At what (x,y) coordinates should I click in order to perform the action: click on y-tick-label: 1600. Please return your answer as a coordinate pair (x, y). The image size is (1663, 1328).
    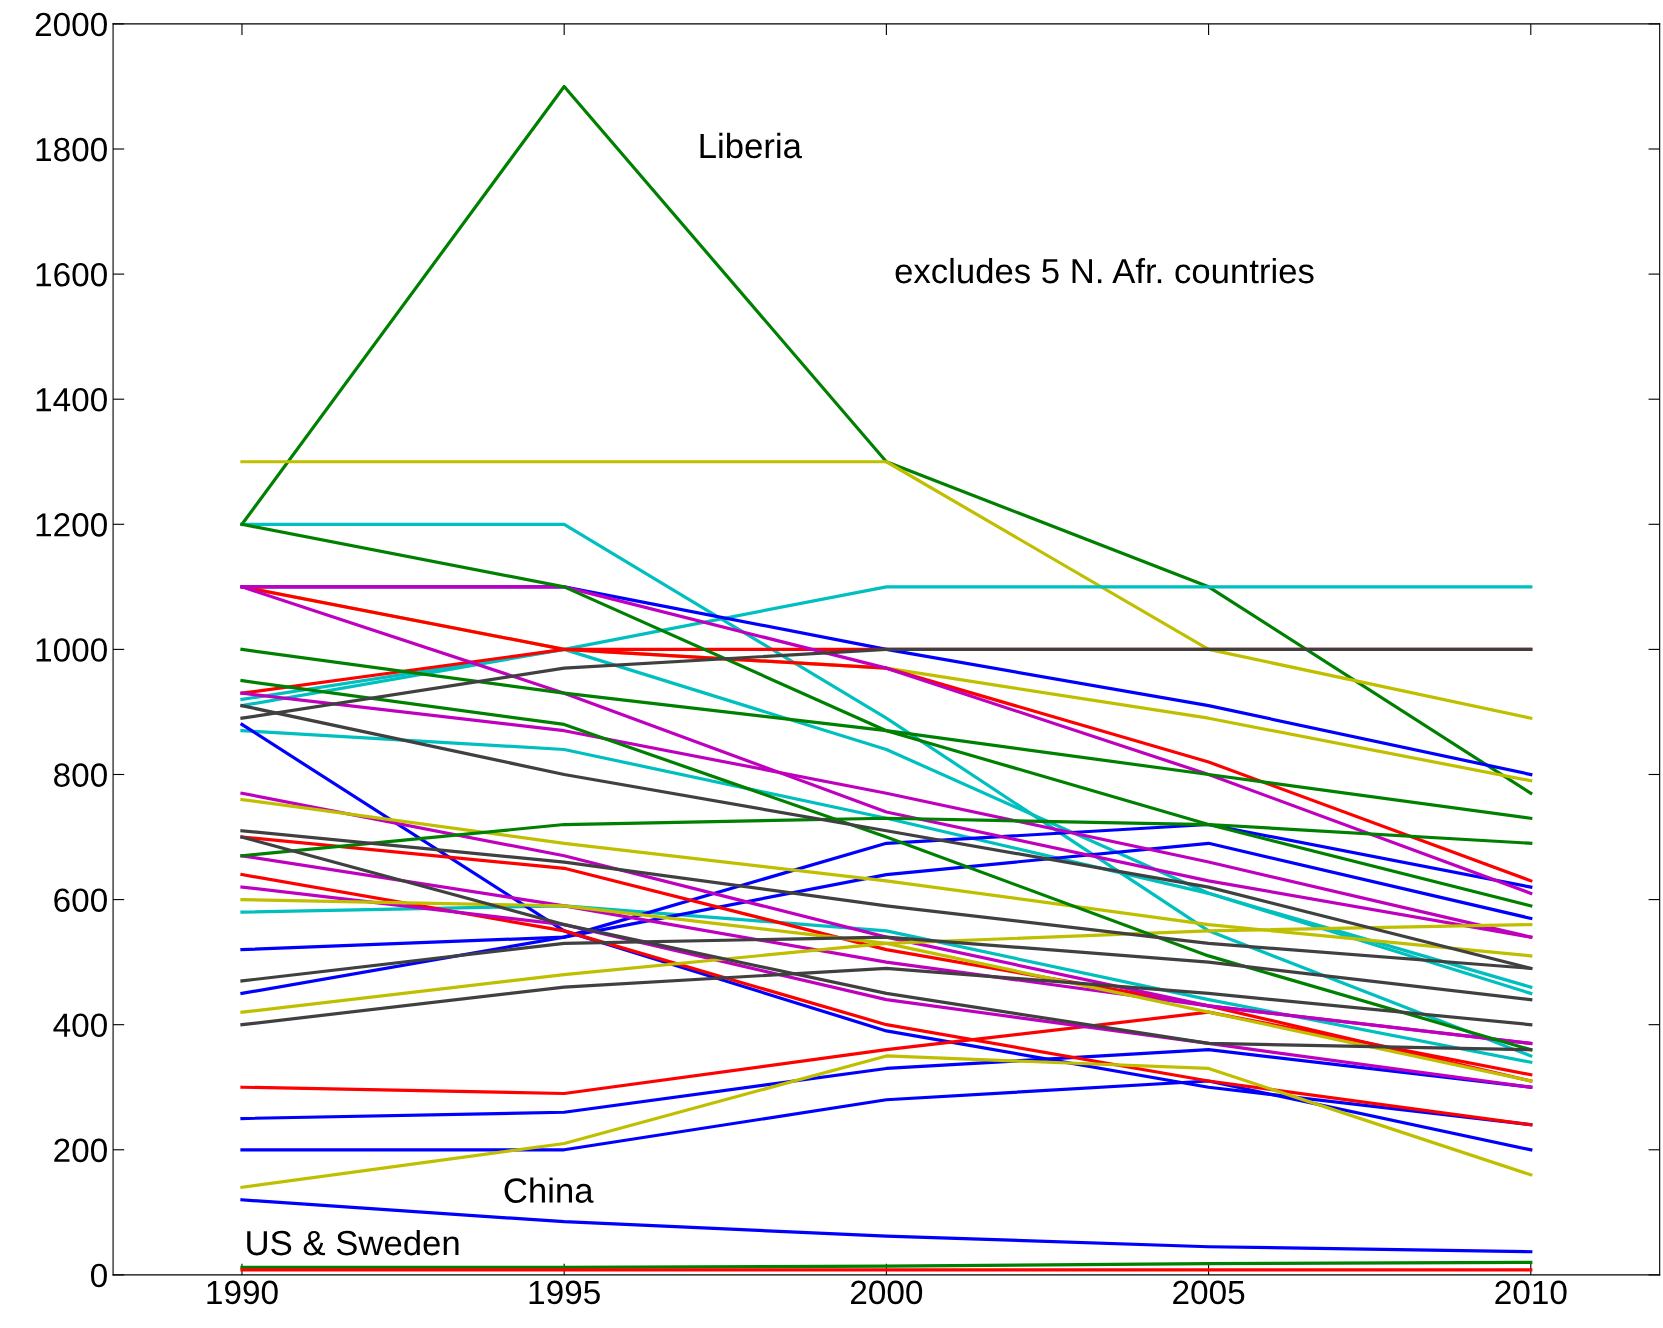
    Looking at the image, I should click on (71, 274).